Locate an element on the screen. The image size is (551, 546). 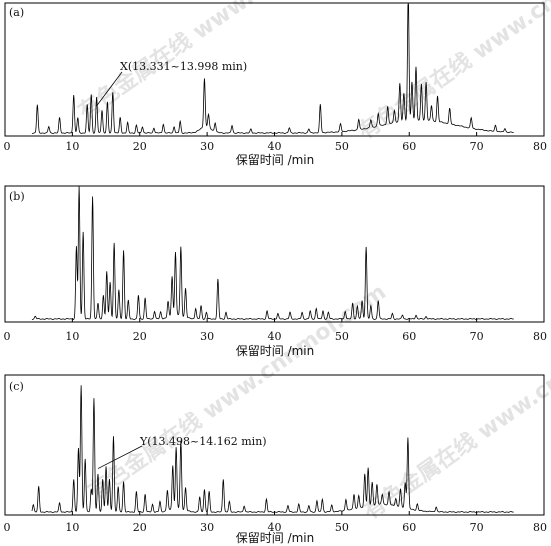
panel-b-ticks is located at coordinates (274, 320).